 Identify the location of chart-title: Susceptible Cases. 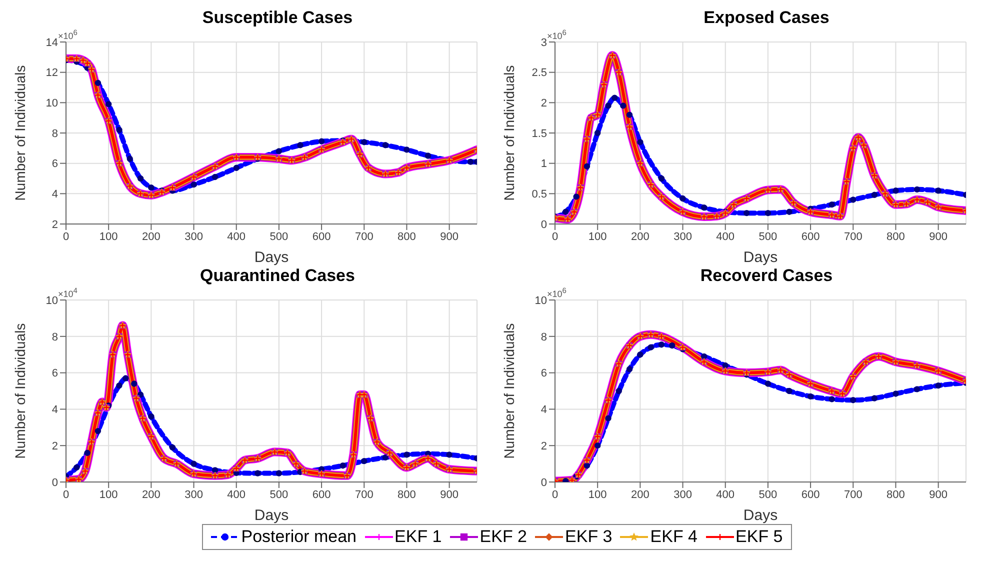
(277, 17).